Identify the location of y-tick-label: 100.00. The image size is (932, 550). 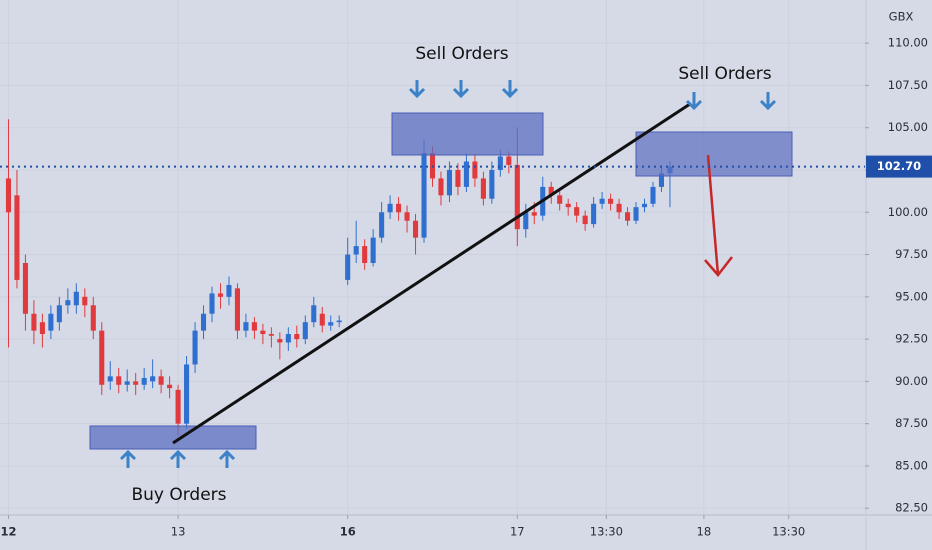
(908, 212).